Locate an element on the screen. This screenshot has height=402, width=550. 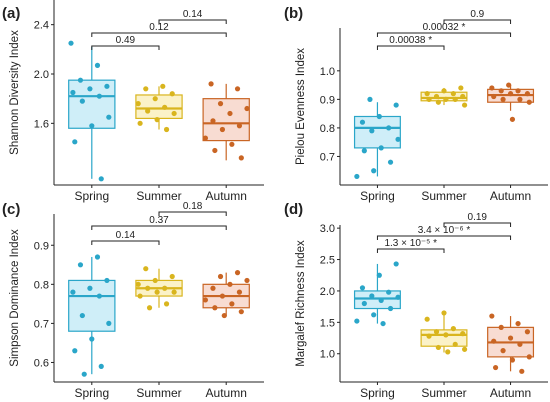
y-axis-label: Margalef Richness Index is located at coordinates (301, 303).